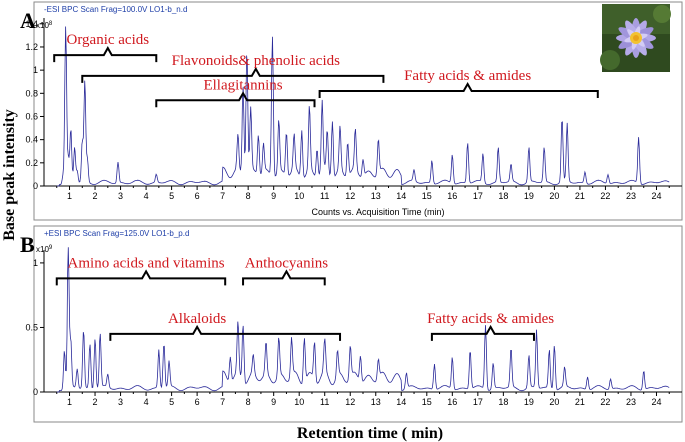 Image resolution: width=685 pixels, height=442 pixels. What do you see at coordinates (31, 116) in the screenshot?
I see `panel-a-y-tick-label: 0.6` at bounding box center [31, 116].